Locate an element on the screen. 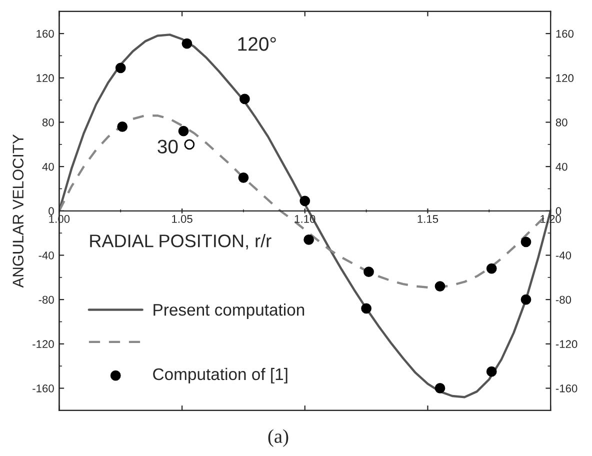 This screenshot has width=592, height=456. y2-tick-label: -80 is located at coordinates (564, 300).